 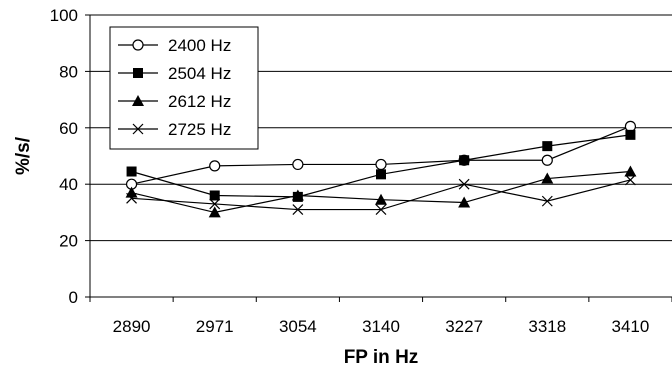 I want to click on series-2725-hz, so click(x=381, y=195).